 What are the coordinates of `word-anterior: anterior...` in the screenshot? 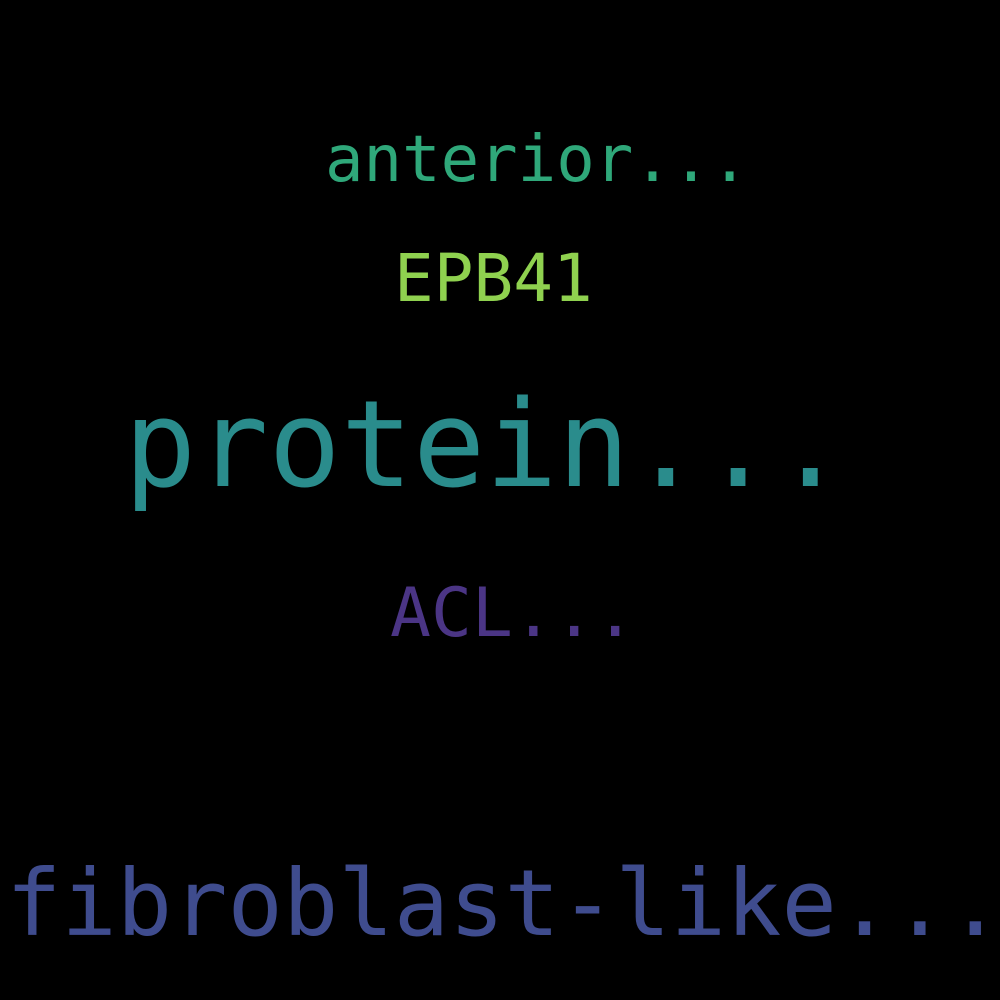 It's located at (537, 160).